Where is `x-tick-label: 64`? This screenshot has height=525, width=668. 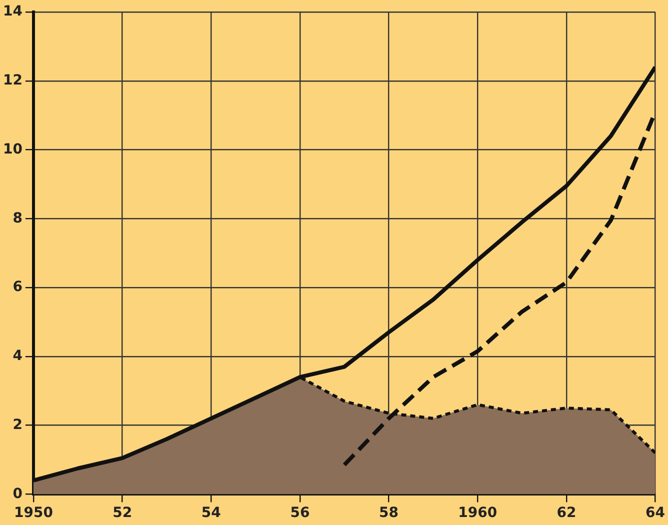
x-tick-label: 64 is located at coordinates (656, 513).